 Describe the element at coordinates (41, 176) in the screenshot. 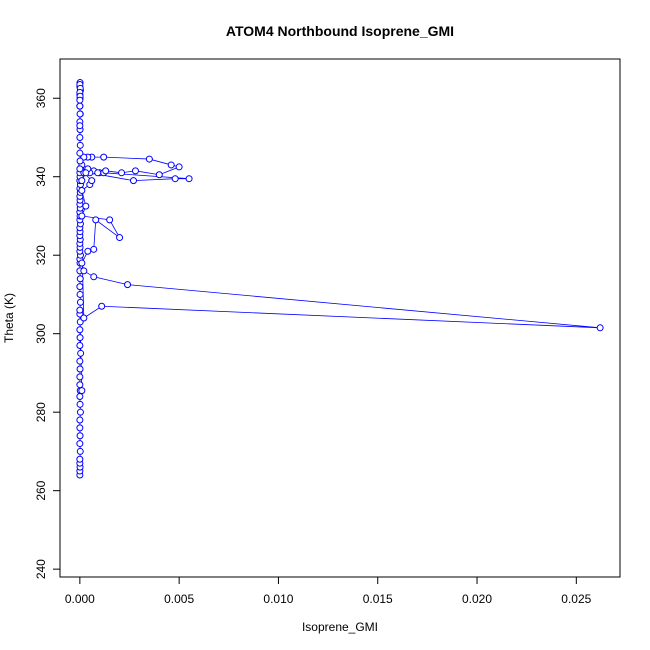

I see `y-tick-label: 340` at that location.